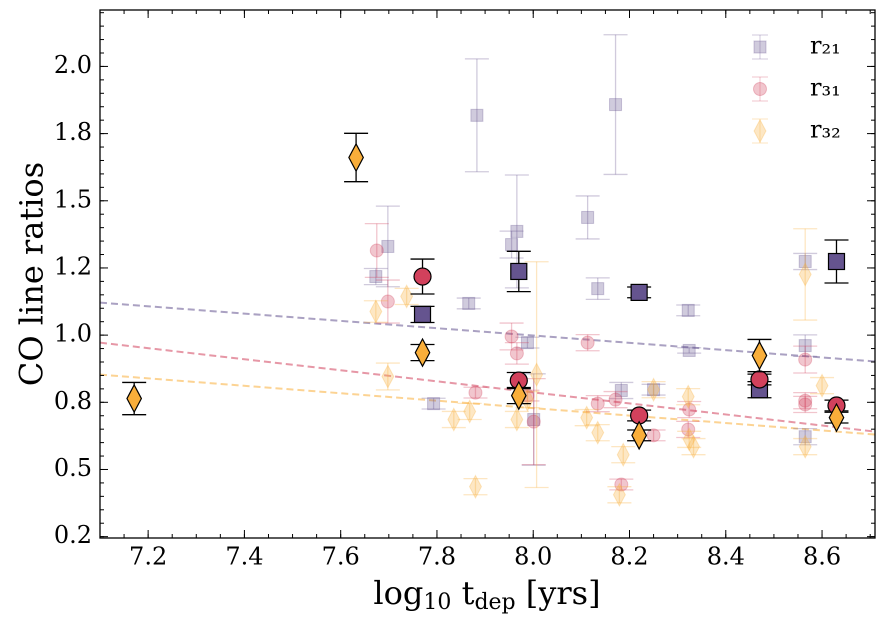 This screenshot has width=883, height=627. What do you see at coordinates (73, 199) in the screenshot?
I see `y-tick-label: 1.5` at bounding box center [73, 199].